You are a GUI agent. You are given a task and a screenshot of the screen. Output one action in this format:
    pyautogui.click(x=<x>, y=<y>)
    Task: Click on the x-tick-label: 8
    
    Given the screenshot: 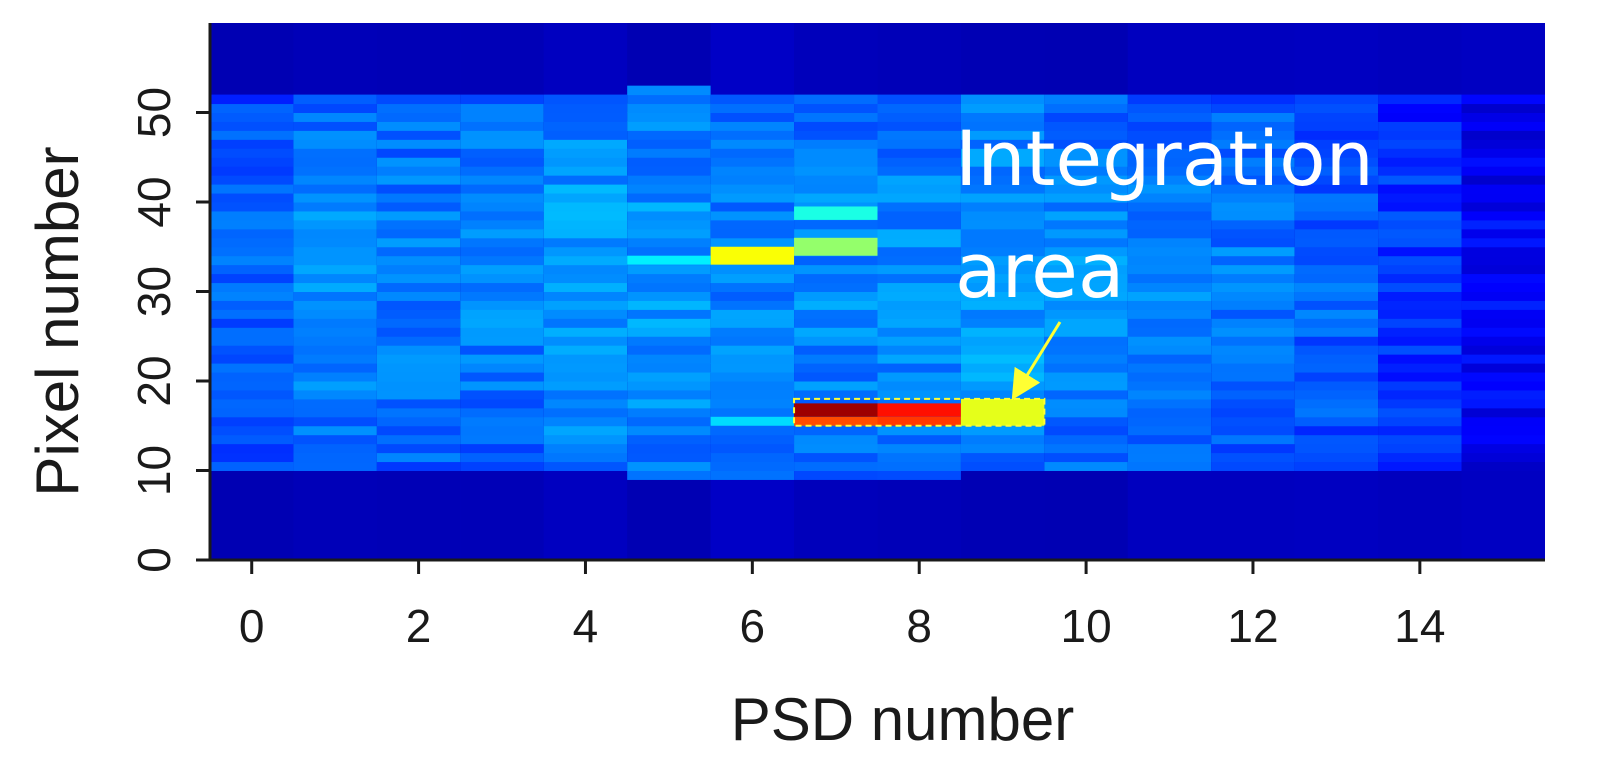 What is the action you would take?
    pyautogui.click(x=919, y=626)
    